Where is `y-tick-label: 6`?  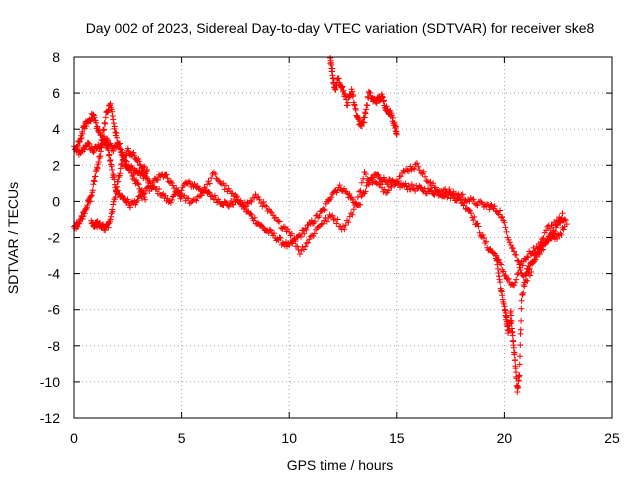
y-tick-label: 6 is located at coordinates (56, 93).